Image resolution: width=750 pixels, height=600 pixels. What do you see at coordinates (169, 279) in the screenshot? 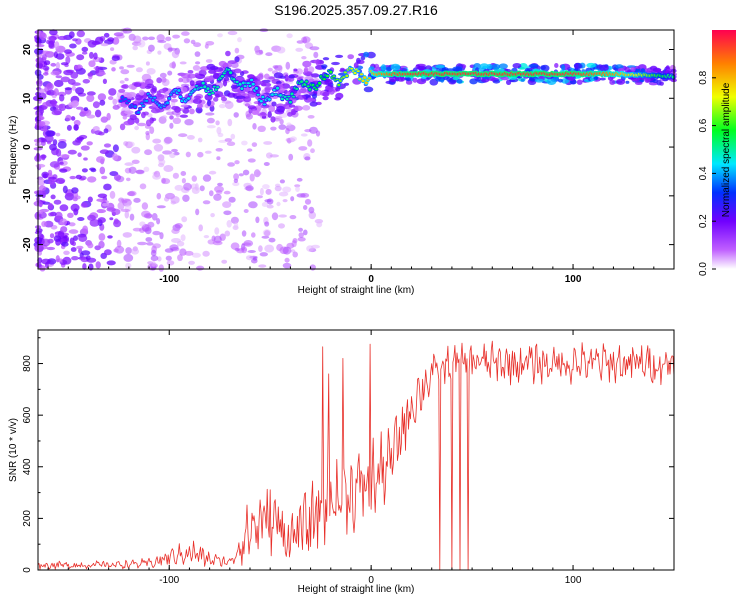
I see `spectrogram-x-tick-label: -100` at bounding box center [169, 279].